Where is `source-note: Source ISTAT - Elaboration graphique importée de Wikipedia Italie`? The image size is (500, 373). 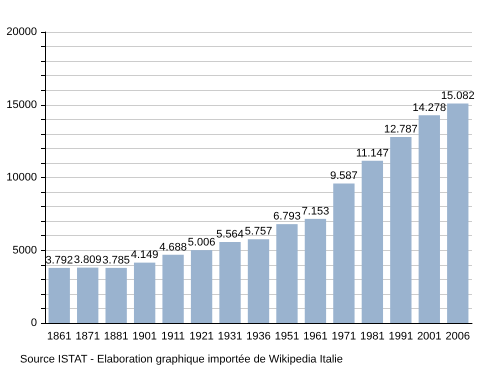
source-note: Source ISTAT - Elaboration graphique importée de Wikipedia Italie is located at coordinates (181, 360).